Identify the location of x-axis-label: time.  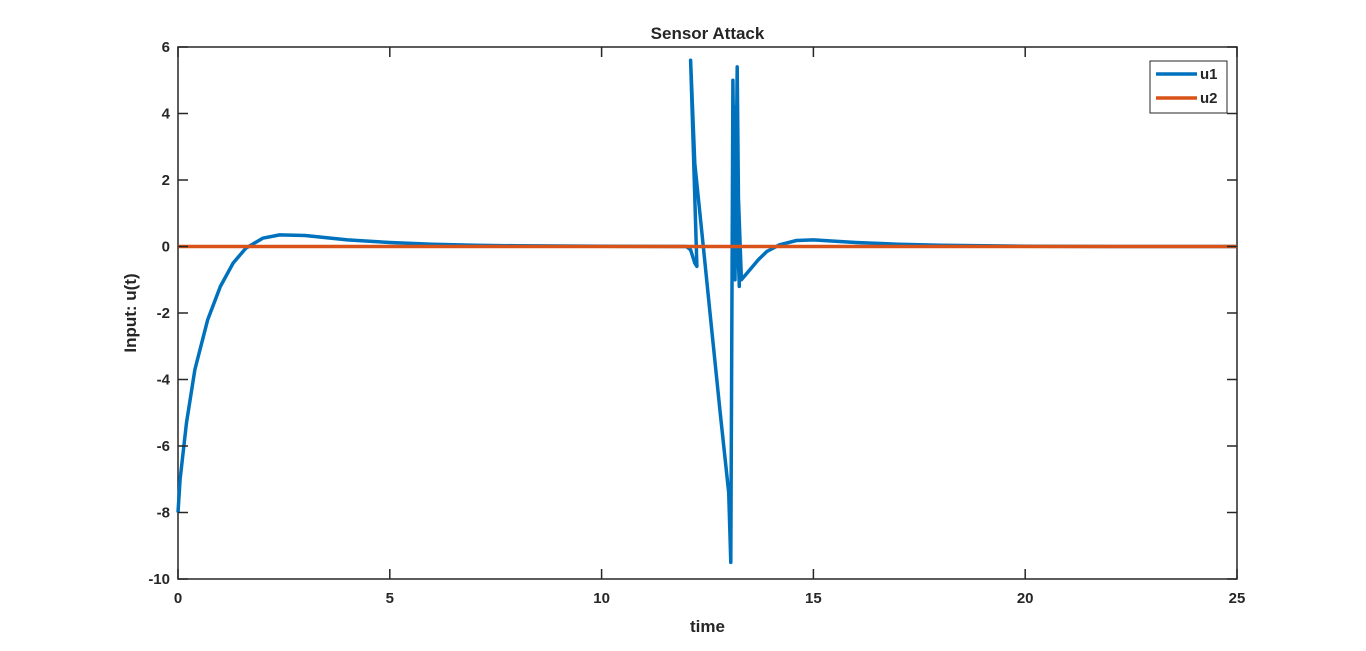
(707, 626).